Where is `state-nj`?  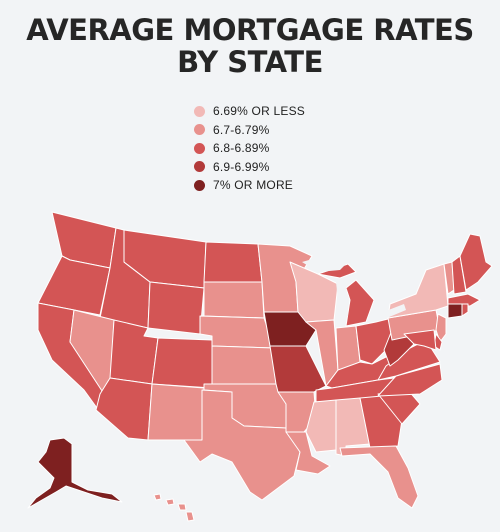 state-nj is located at coordinates (441, 328).